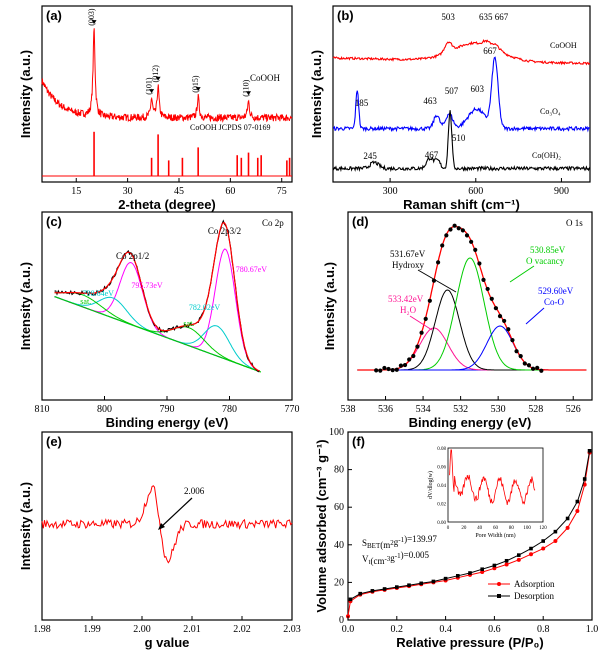 Image resolution: width=600 pixels, height=660 pixels. Describe the element at coordinates (556, 291) in the screenshot. I see `peak-label: 529.60eV` at that location.